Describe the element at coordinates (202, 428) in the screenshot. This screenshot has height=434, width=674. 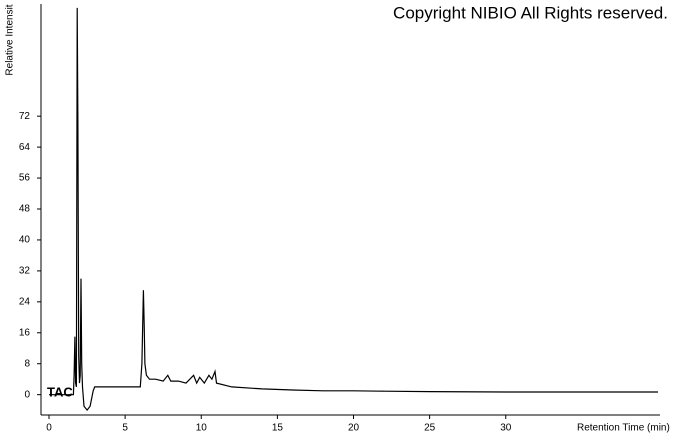
I see `x-tick-label: 10` at that location.